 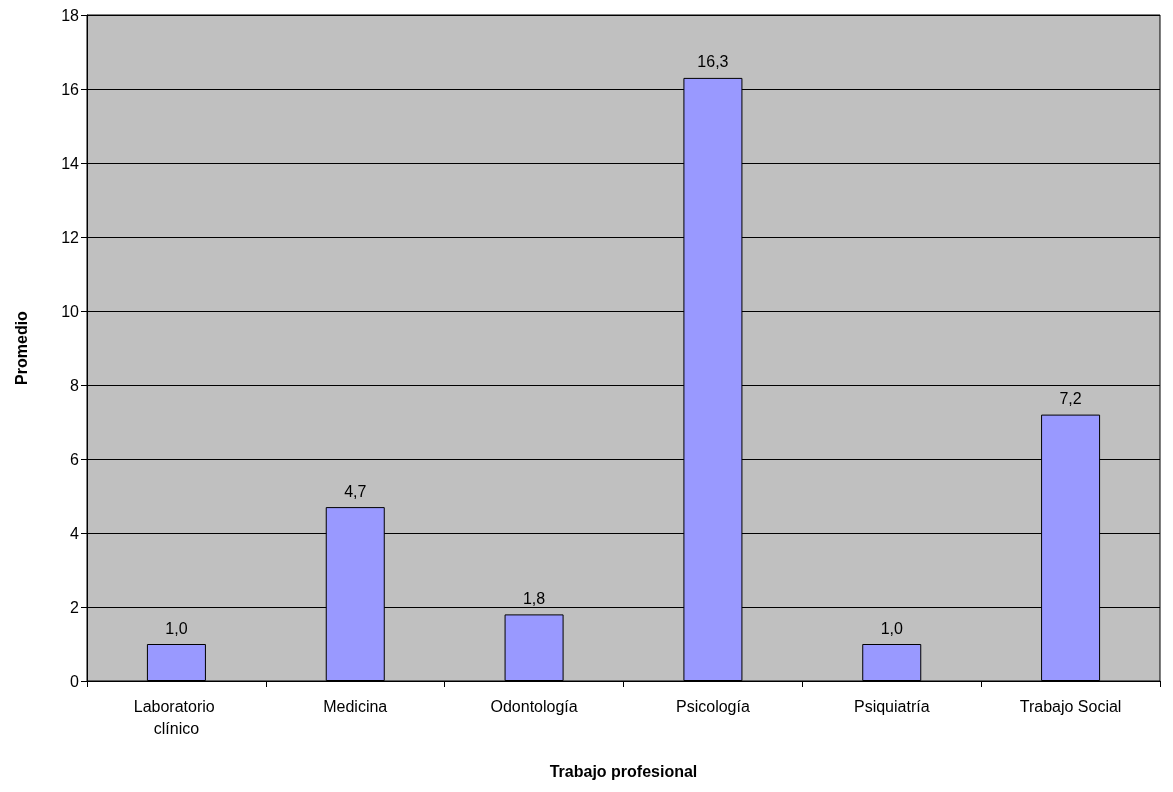 What do you see at coordinates (70, 311) in the screenshot?
I see `y-tick-label: 10` at bounding box center [70, 311].